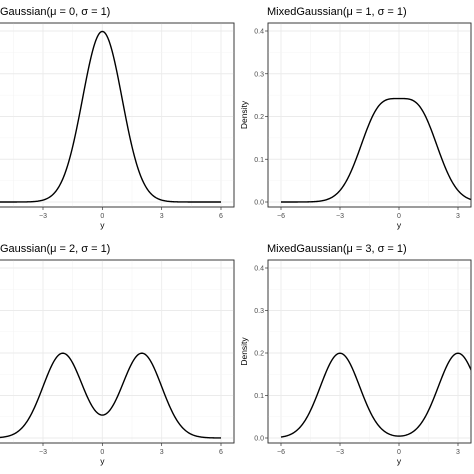  I want to click on chart-title: Gaussian(μ = 2, σ = 1), so click(55, 249).